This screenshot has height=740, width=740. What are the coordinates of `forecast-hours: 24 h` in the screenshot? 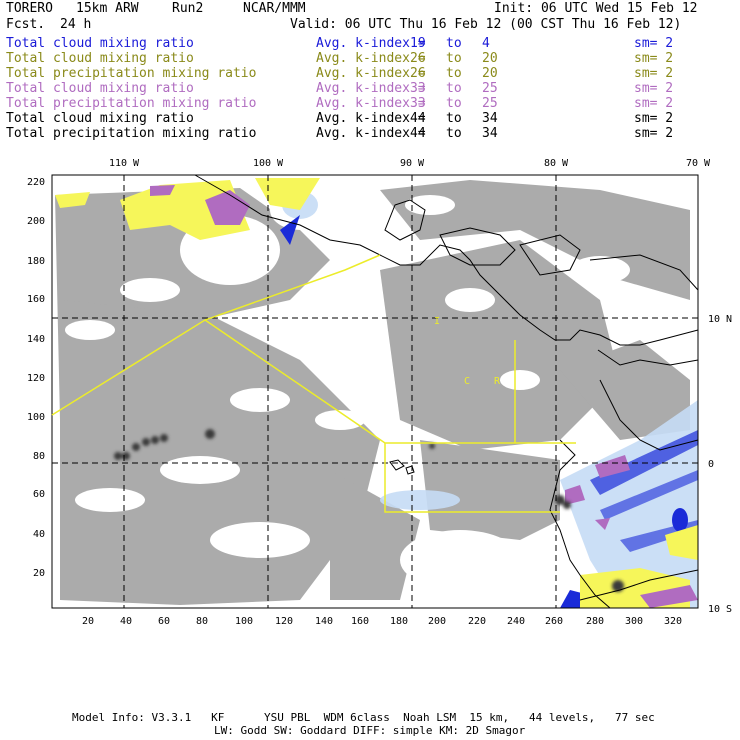 It's located at (76, 24).